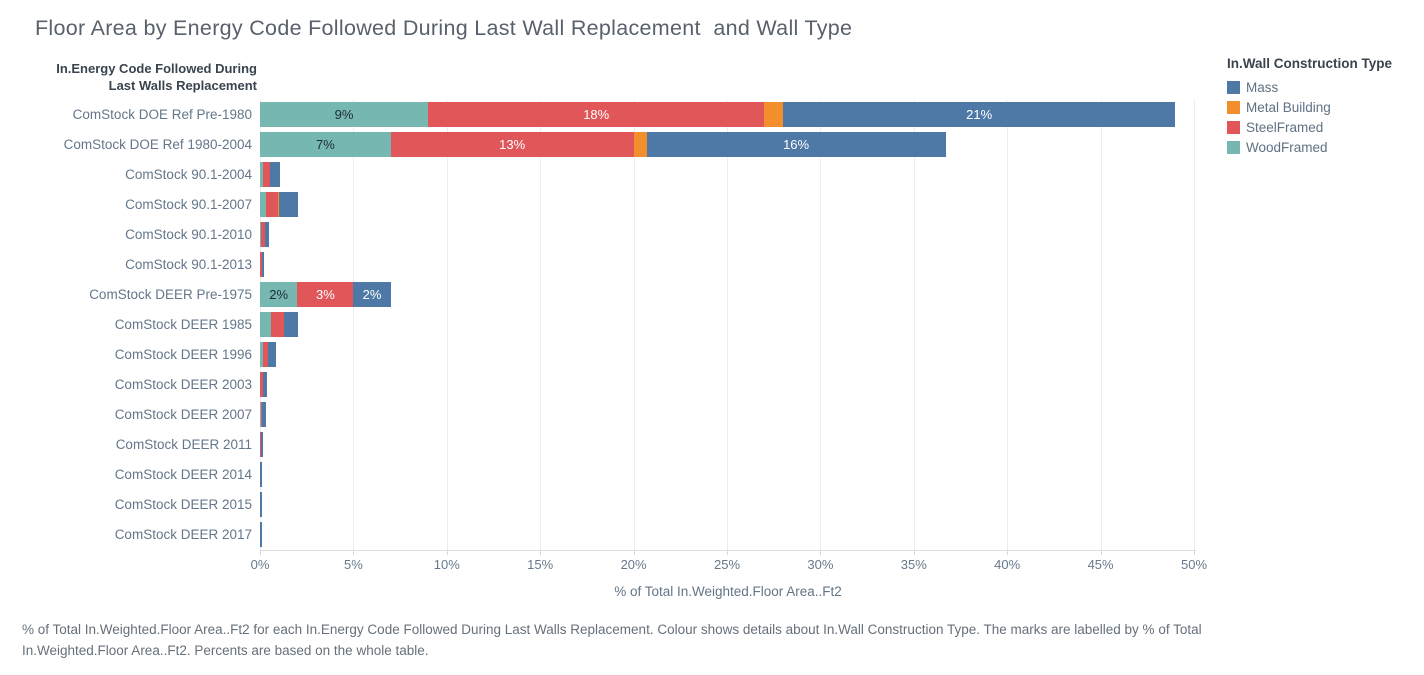  I want to click on bar-track: 9% 18% 21%, so click(718, 114).